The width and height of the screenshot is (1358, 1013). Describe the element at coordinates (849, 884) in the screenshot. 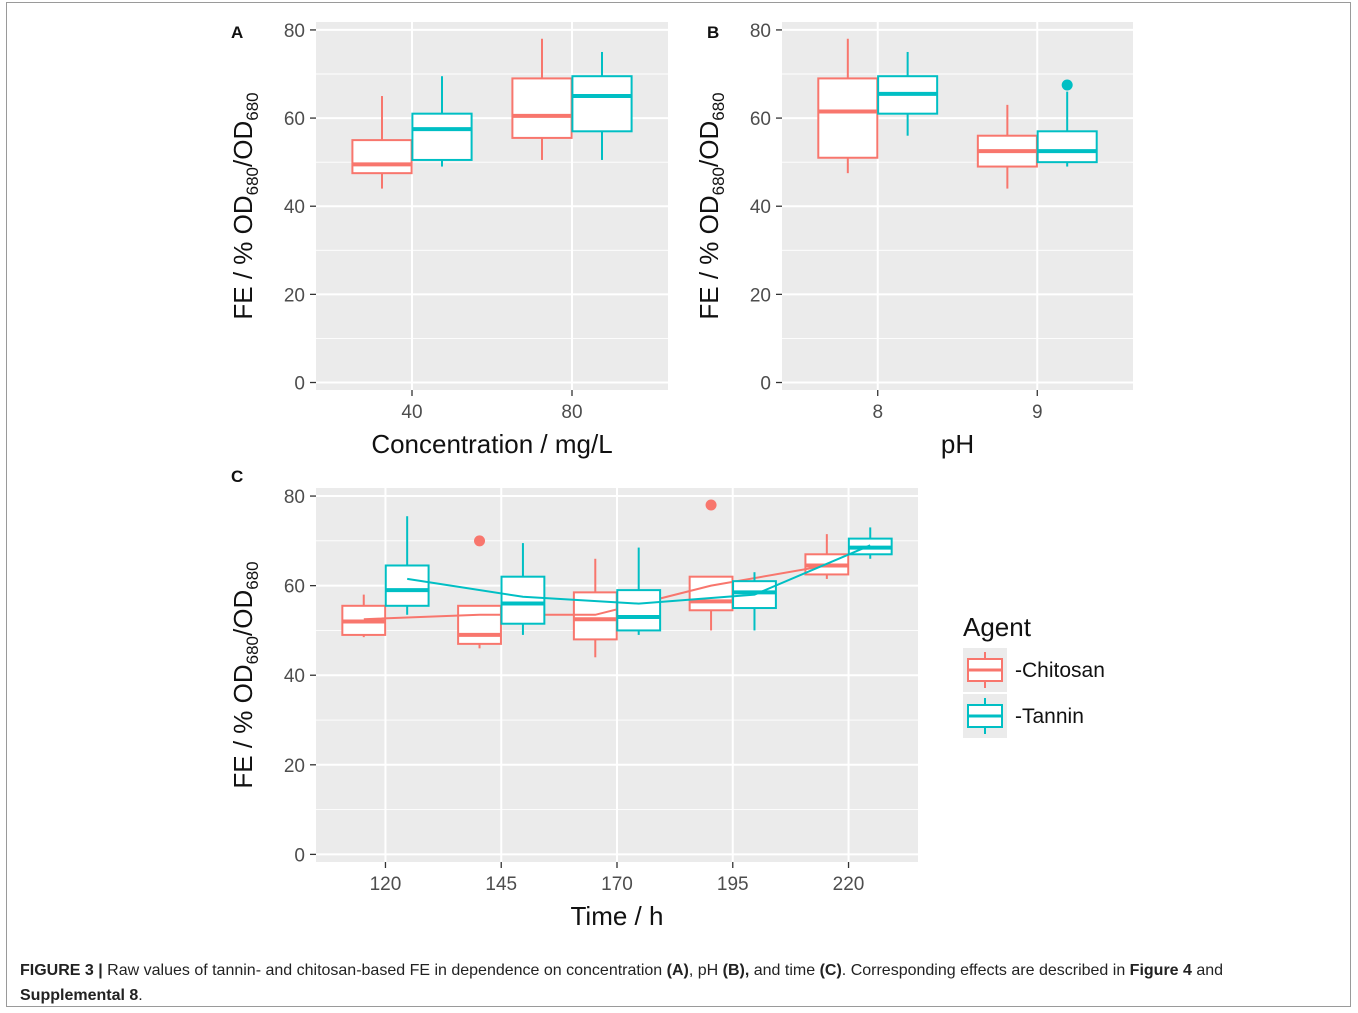

I see `x-tick-label: 220` at that location.